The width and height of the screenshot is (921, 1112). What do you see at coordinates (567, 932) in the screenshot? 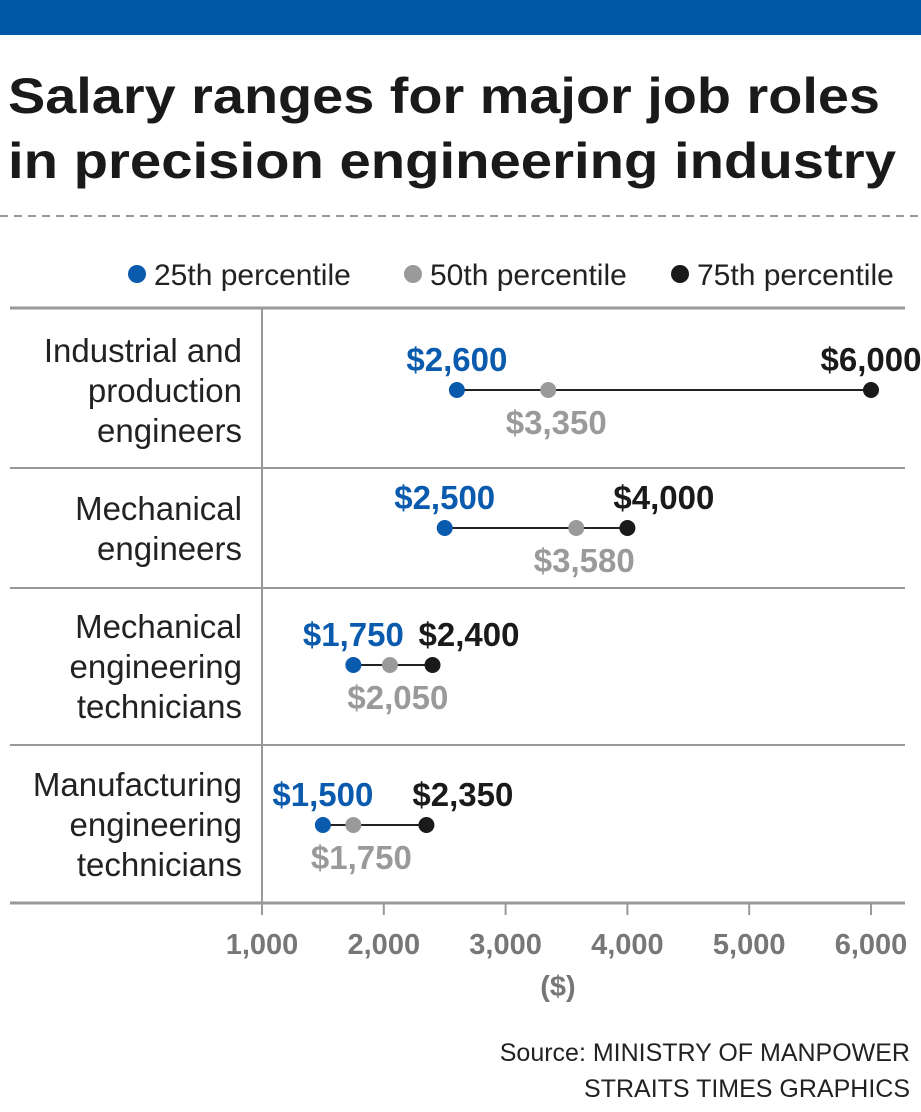
I see `x-axis-ticks: 1,000 2,000 3,000 4,000 5,000 6,000` at bounding box center [567, 932].